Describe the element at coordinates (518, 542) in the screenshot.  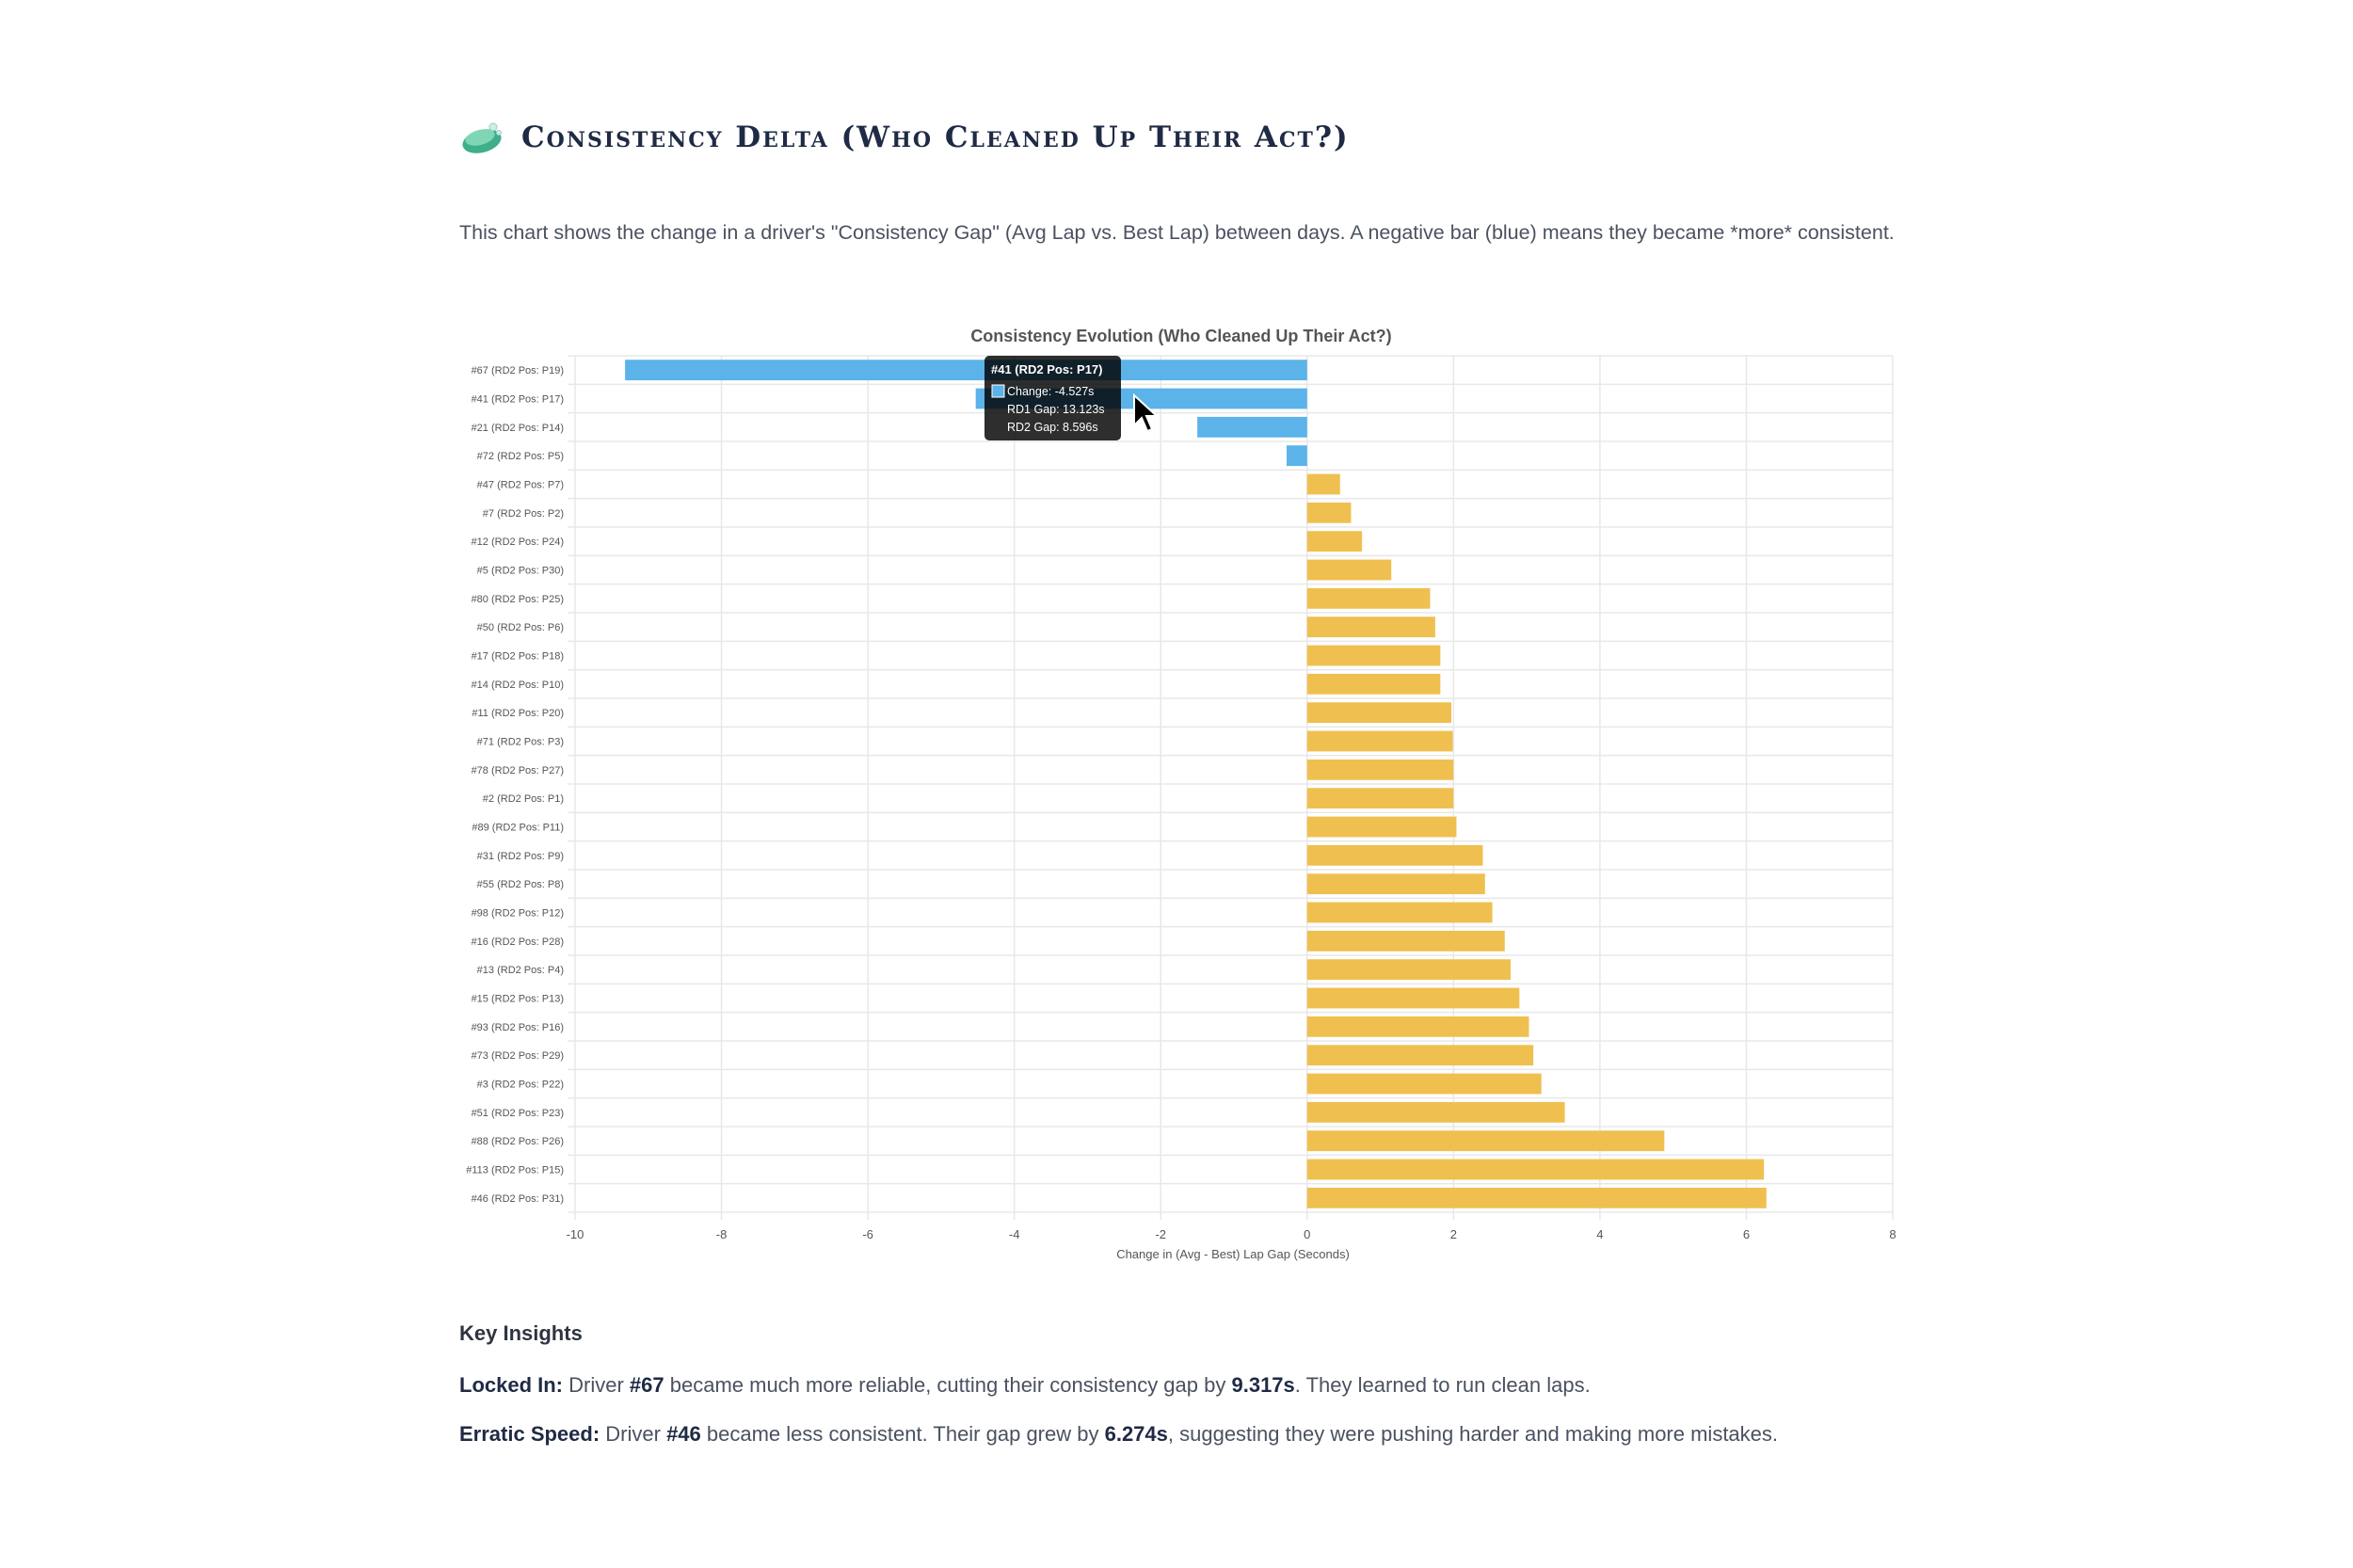
I see `y-category-label: #12 (RD2 Pos: P24)` at that location.